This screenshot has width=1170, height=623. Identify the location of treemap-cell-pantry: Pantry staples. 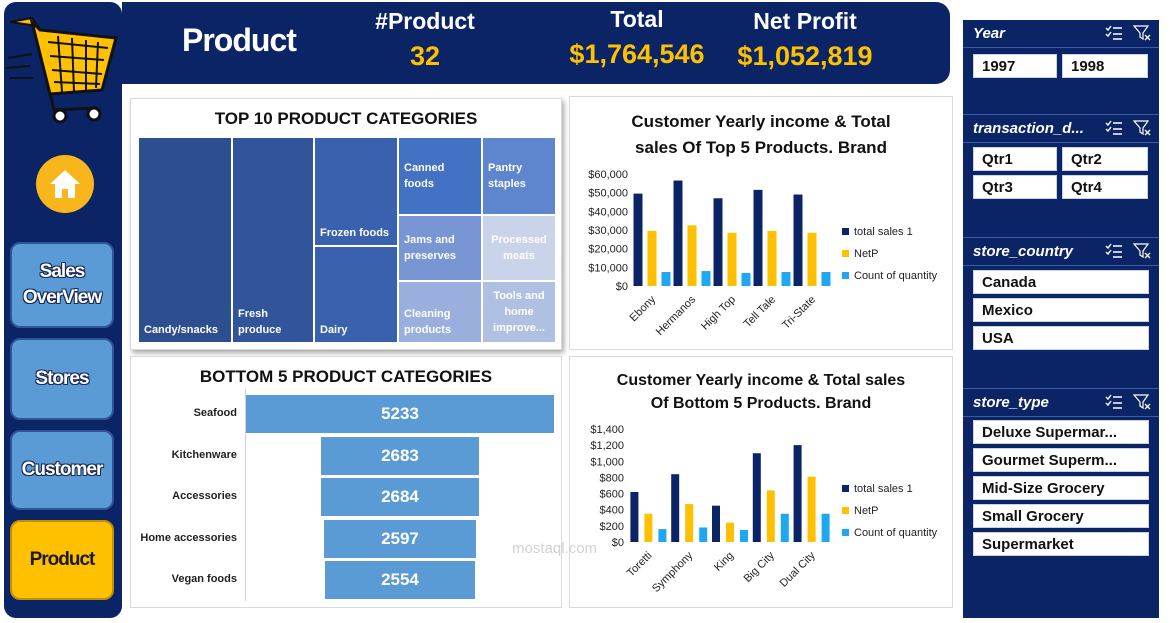
(519, 176).